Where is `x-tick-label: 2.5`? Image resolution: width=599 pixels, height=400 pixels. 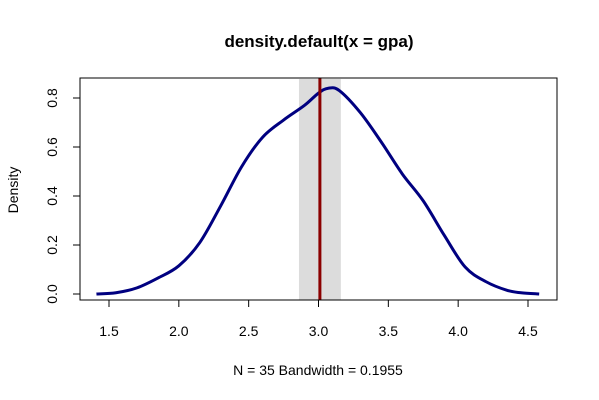 x-tick-label: 2.5 is located at coordinates (249, 331).